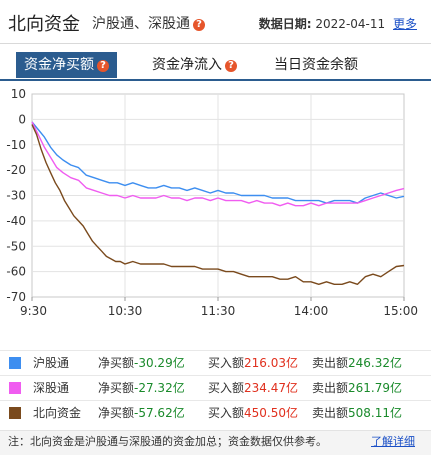 Image resolution: width=431 pixels, height=456 pixels. Describe the element at coordinates (159, 363) in the screenshot. I see `net-value: -30.29亿` at that location.